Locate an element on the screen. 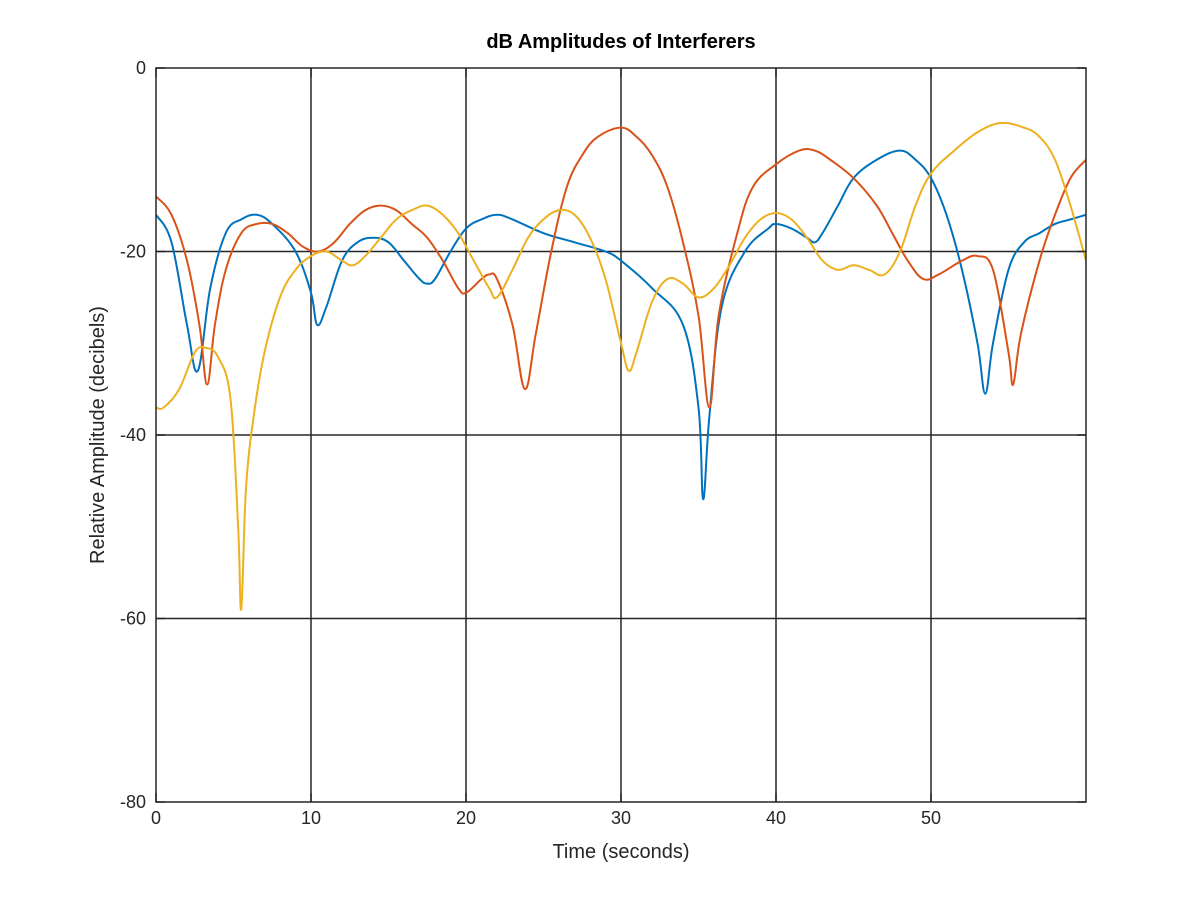  y-tick-label: -60 is located at coordinates (133, 619).